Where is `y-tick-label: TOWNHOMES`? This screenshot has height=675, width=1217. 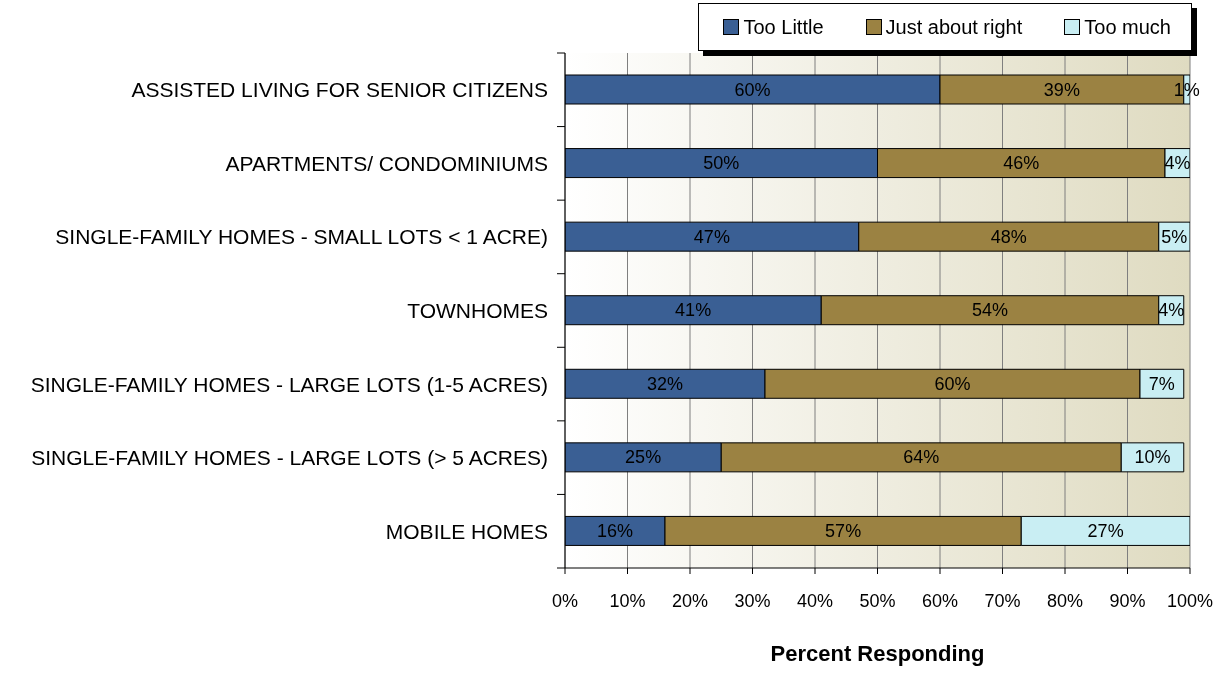
y-tick-label: TOWNHOMES is located at coordinates (477, 310).